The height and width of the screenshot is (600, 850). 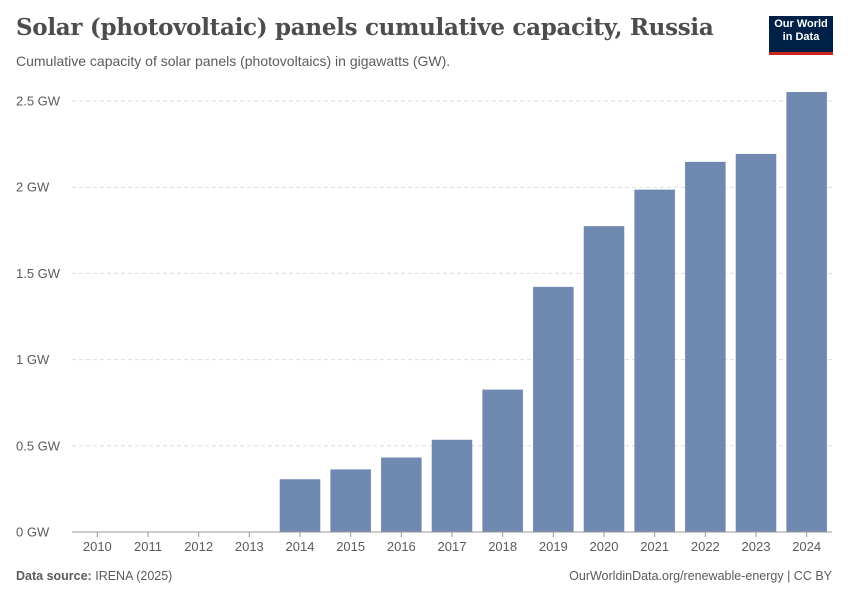 I want to click on x-tick-label: 2011, so click(x=148, y=546).